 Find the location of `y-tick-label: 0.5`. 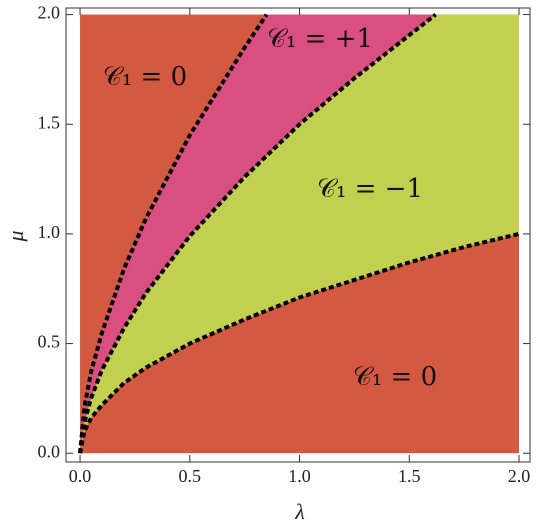

y-tick-label: 0.5 is located at coordinates (49, 342).